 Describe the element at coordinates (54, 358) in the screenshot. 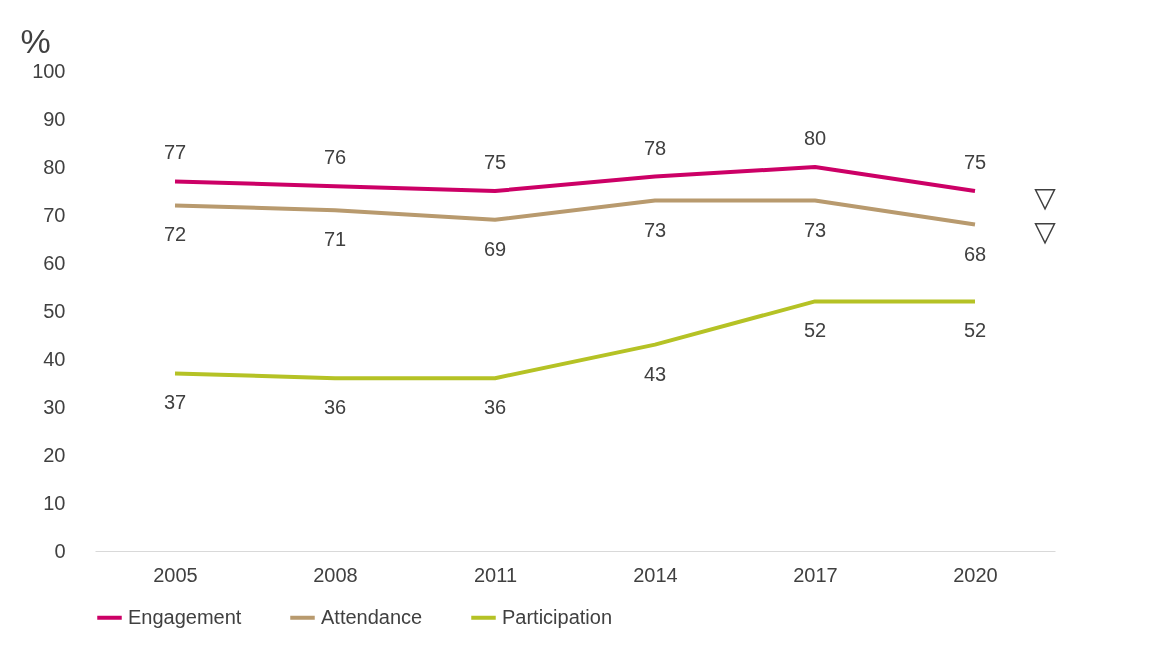

I see `y-tick-label: 40` at that location.